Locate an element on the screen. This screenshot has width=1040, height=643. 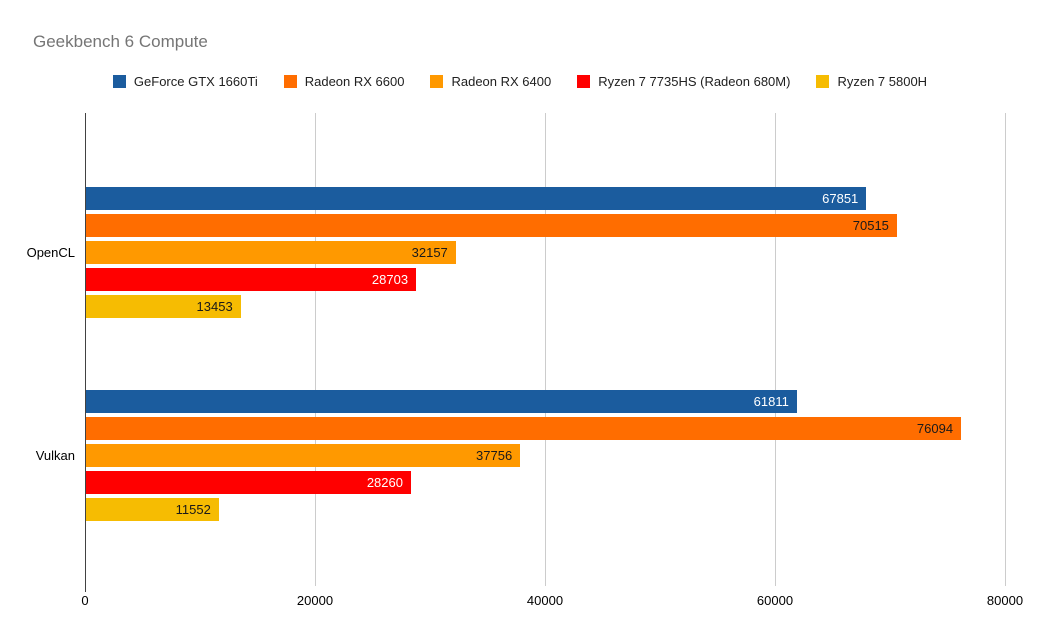
bar-opencl-series-1: 70515 is located at coordinates (491, 225).